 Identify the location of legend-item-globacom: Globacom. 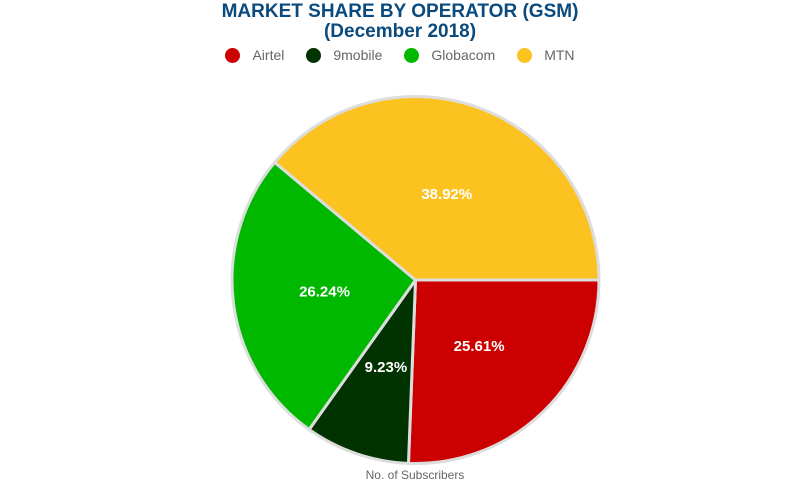
(449, 55).